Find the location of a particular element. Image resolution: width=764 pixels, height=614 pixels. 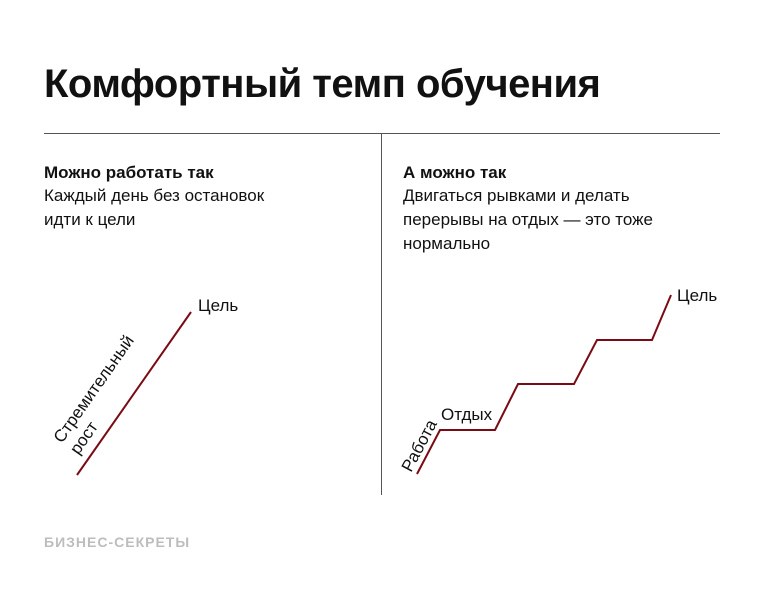

brand-logo: БИЗНЕС-СЕКРЕТЫ is located at coordinates (117, 542).